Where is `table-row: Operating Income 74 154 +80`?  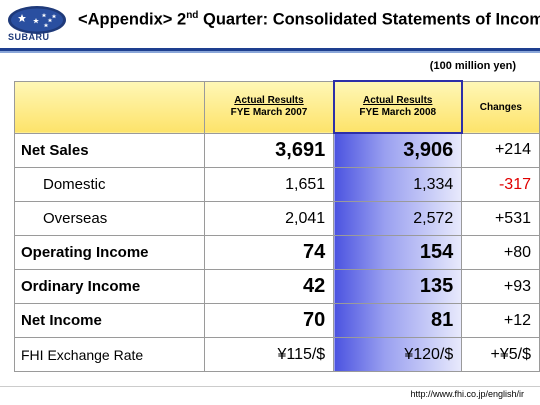 table-row: Operating Income 74 154 +80 is located at coordinates (276, 252).